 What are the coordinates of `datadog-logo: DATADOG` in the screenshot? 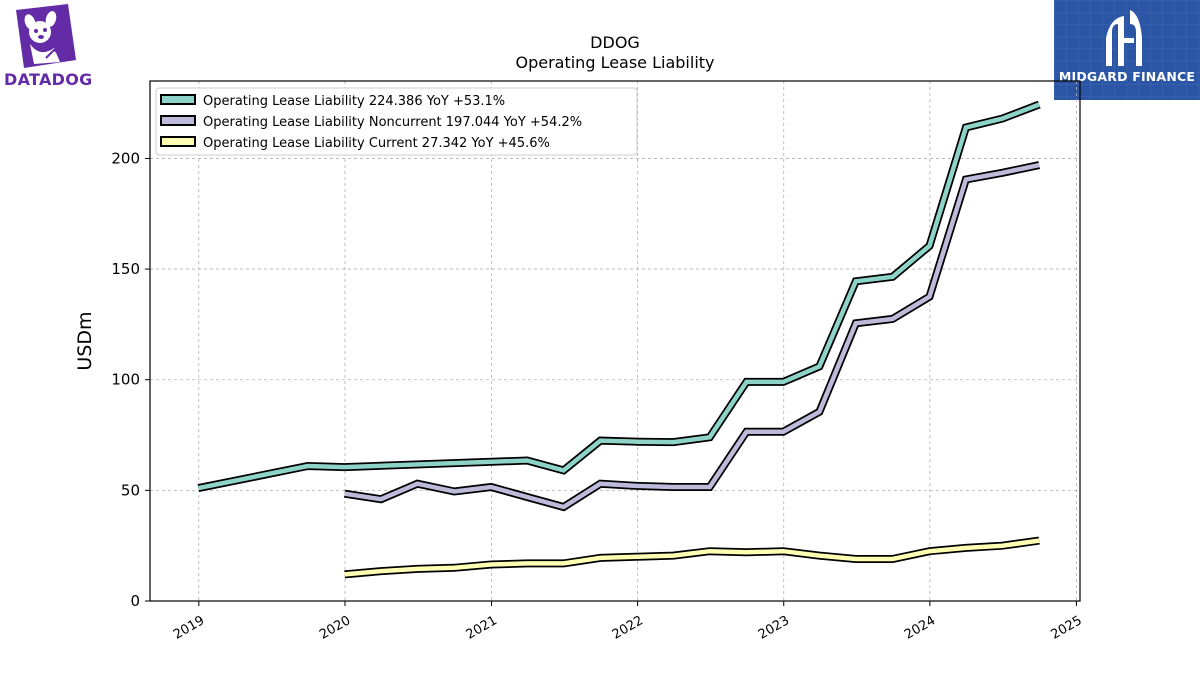 It's located at (47, 47).